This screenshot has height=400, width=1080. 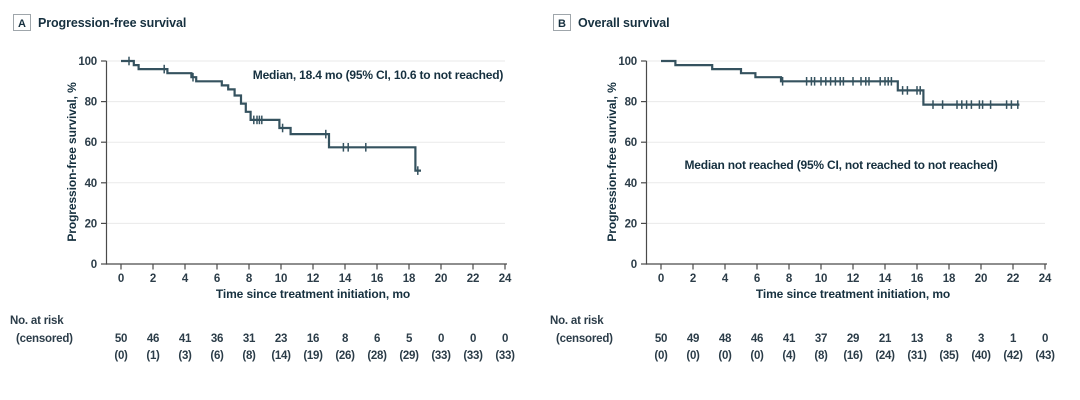 I want to click on x-tick-label: 10, so click(x=281, y=279).